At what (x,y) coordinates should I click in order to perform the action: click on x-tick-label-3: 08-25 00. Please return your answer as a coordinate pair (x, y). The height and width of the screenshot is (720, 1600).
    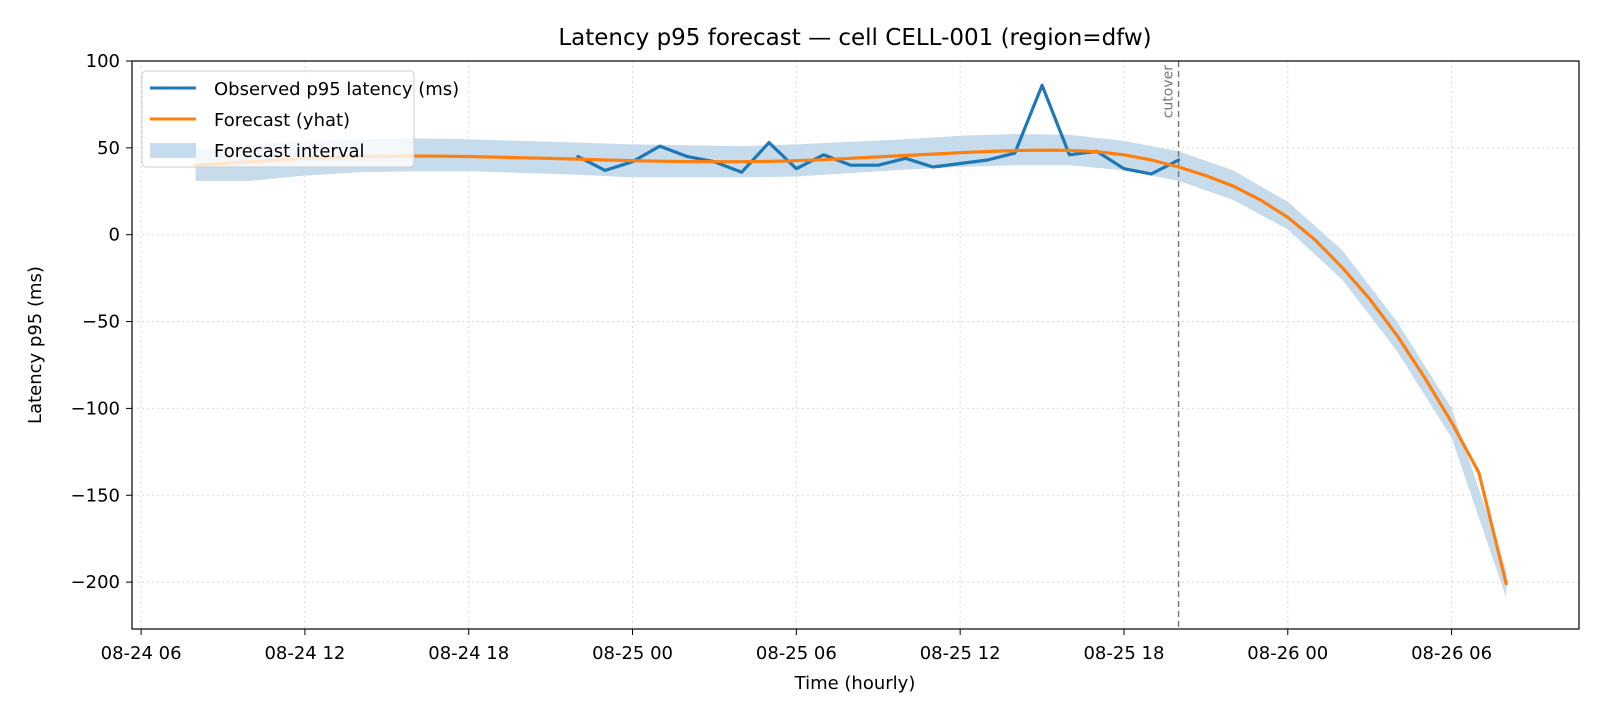
    Looking at the image, I should click on (632, 653).